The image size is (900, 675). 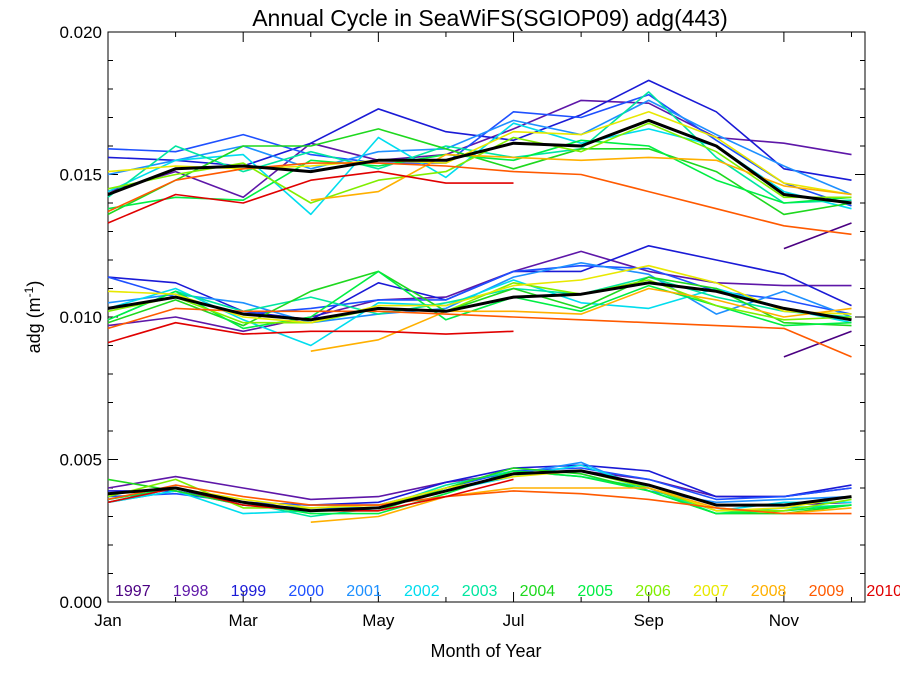 I want to click on legend-entry-2002: 2002, so click(x=422, y=591).